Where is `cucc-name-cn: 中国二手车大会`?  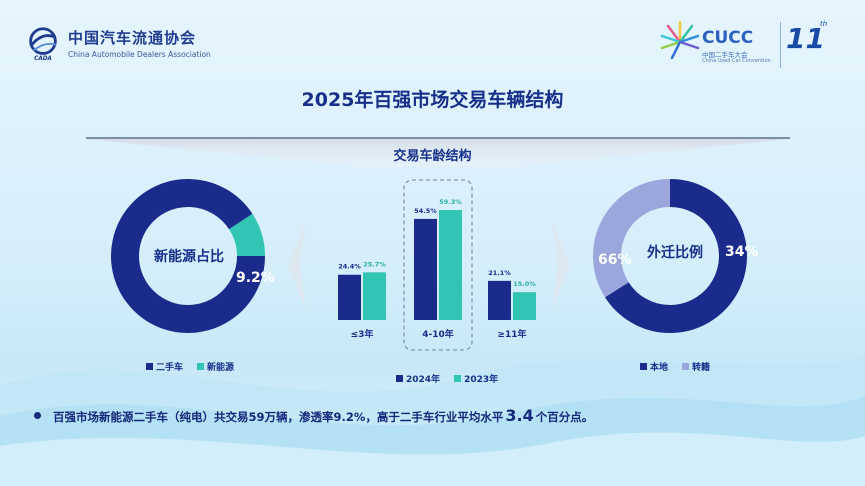
cucc-name-cn: 中国二手车大会 is located at coordinates (725, 55).